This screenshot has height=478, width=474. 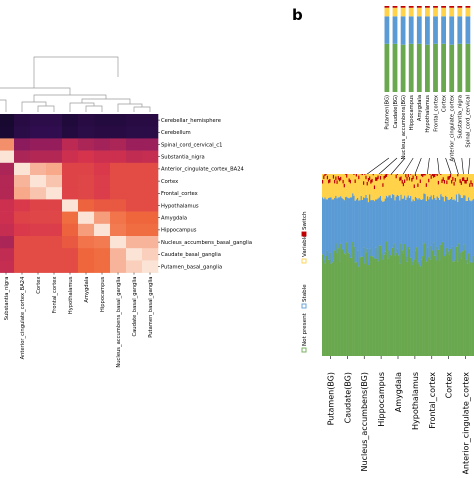 I want to click on inset-category-label: Frontal_cortex, so click(x=436, y=113).